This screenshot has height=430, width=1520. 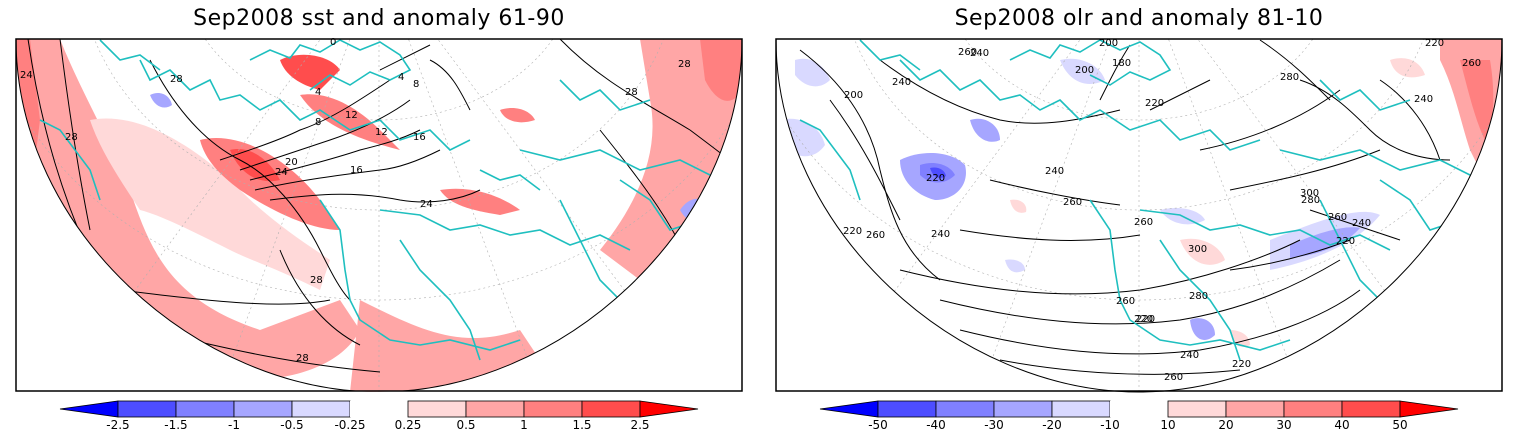 What do you see at coordinates (291, 424) in the screenshot?
I see `sst-colorbar-label: -0.5` at bounding box center [291, 424].